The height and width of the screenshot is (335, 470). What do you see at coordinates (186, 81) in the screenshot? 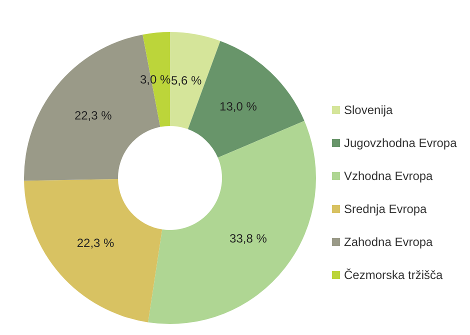
I see `data-label: 5,6 %` at bounding box center [186, 81].